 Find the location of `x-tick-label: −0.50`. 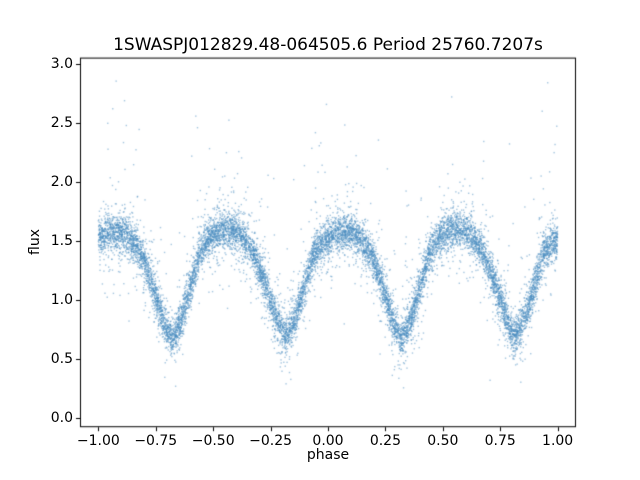

x-tick-label: −0.50 is located at coordinates (213, 441).